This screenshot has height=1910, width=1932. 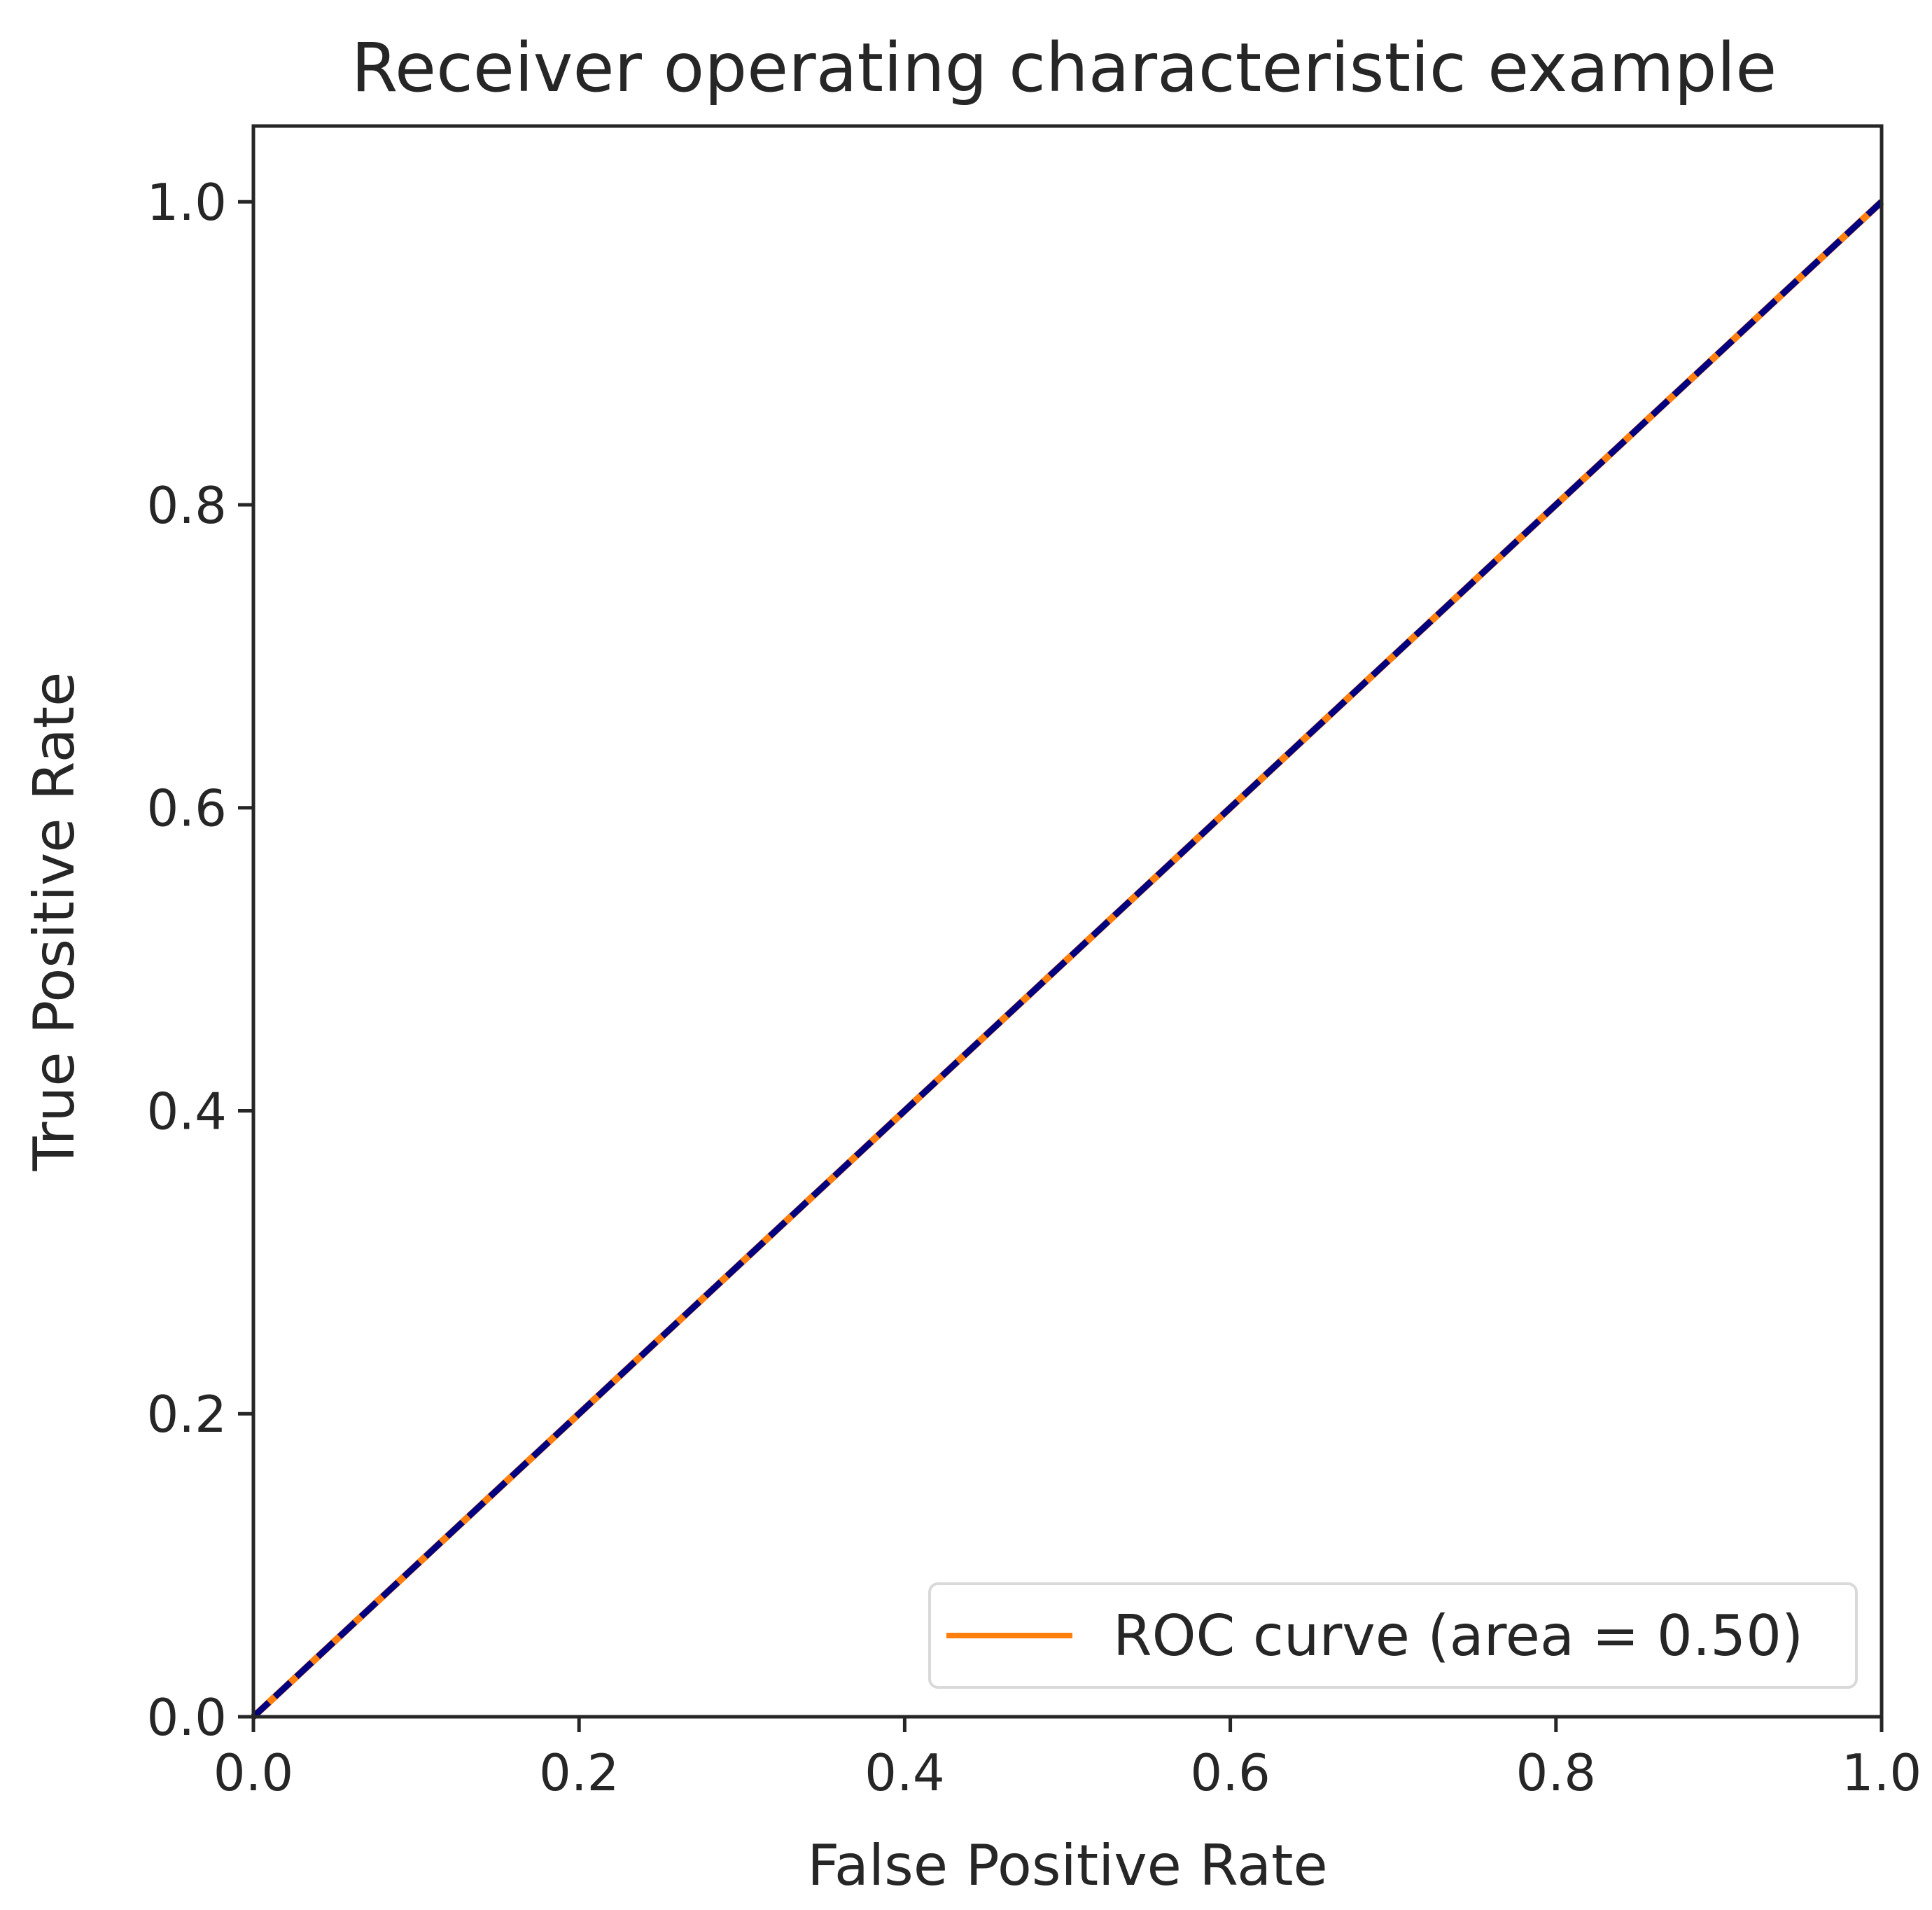 What do you see at coordinates (1882, 1772) in the screenshot?
I see `x-tick-label: 1.0` at bounding box center [1882, 1772].